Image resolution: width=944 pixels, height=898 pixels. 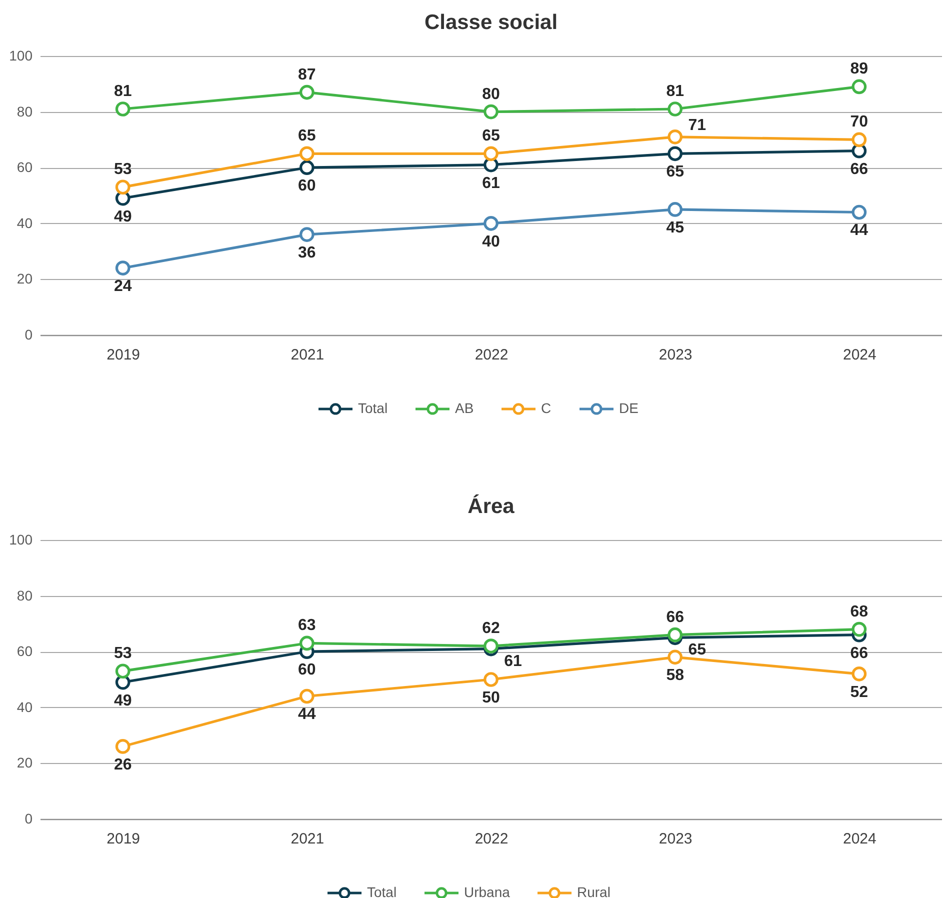 What do you see at coordinates (675, 675) in the screenshot?
I see `data-label: 58` at bounding box center [675, 675].